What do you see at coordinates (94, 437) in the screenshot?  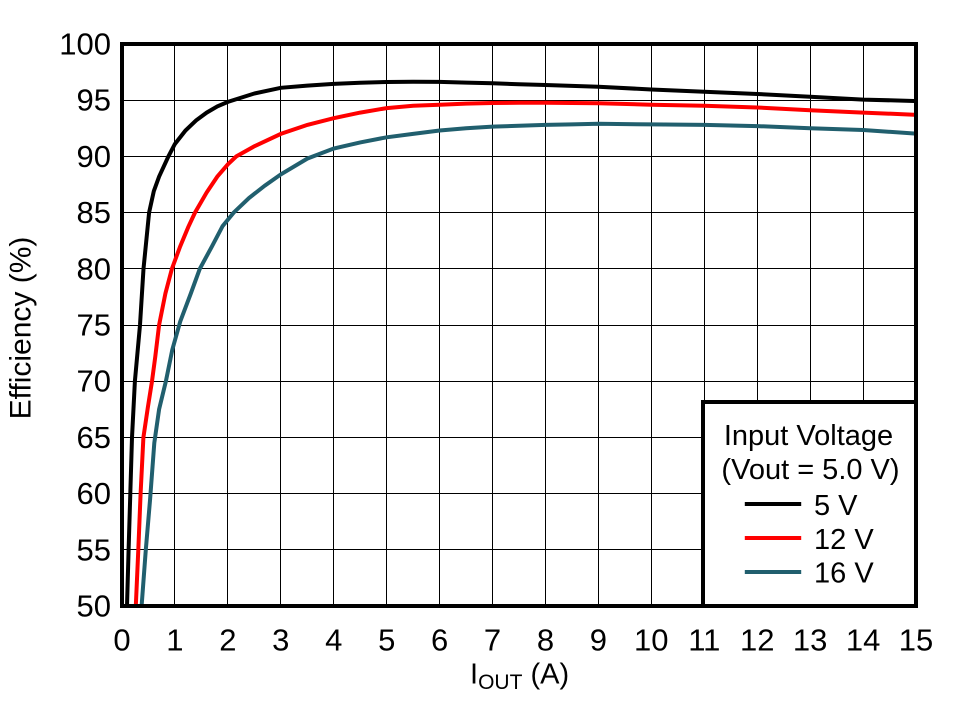 I see `svg-text: 65` at bounding box center [94, 437].